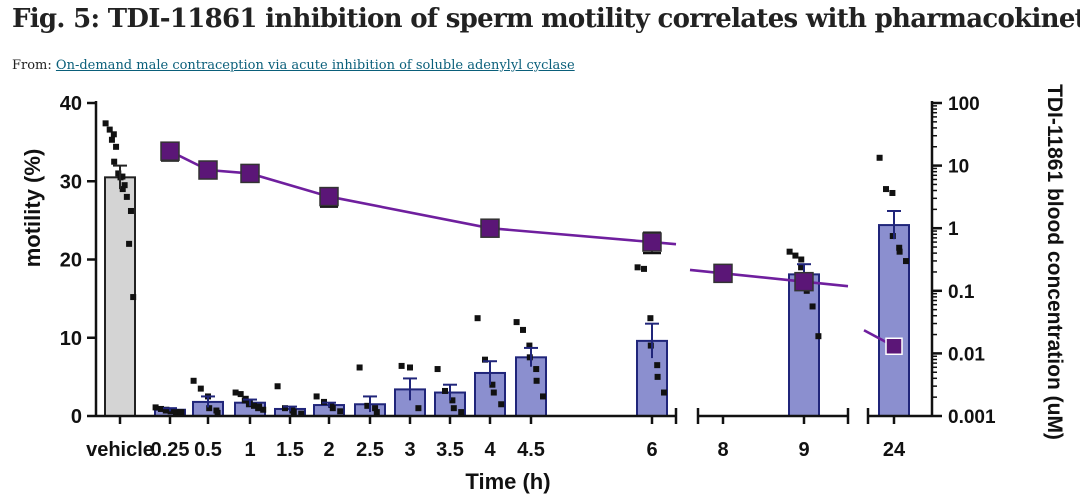 The image size is (1080, 503). I want to click on x-tick-label: 8, so click(722, 450).